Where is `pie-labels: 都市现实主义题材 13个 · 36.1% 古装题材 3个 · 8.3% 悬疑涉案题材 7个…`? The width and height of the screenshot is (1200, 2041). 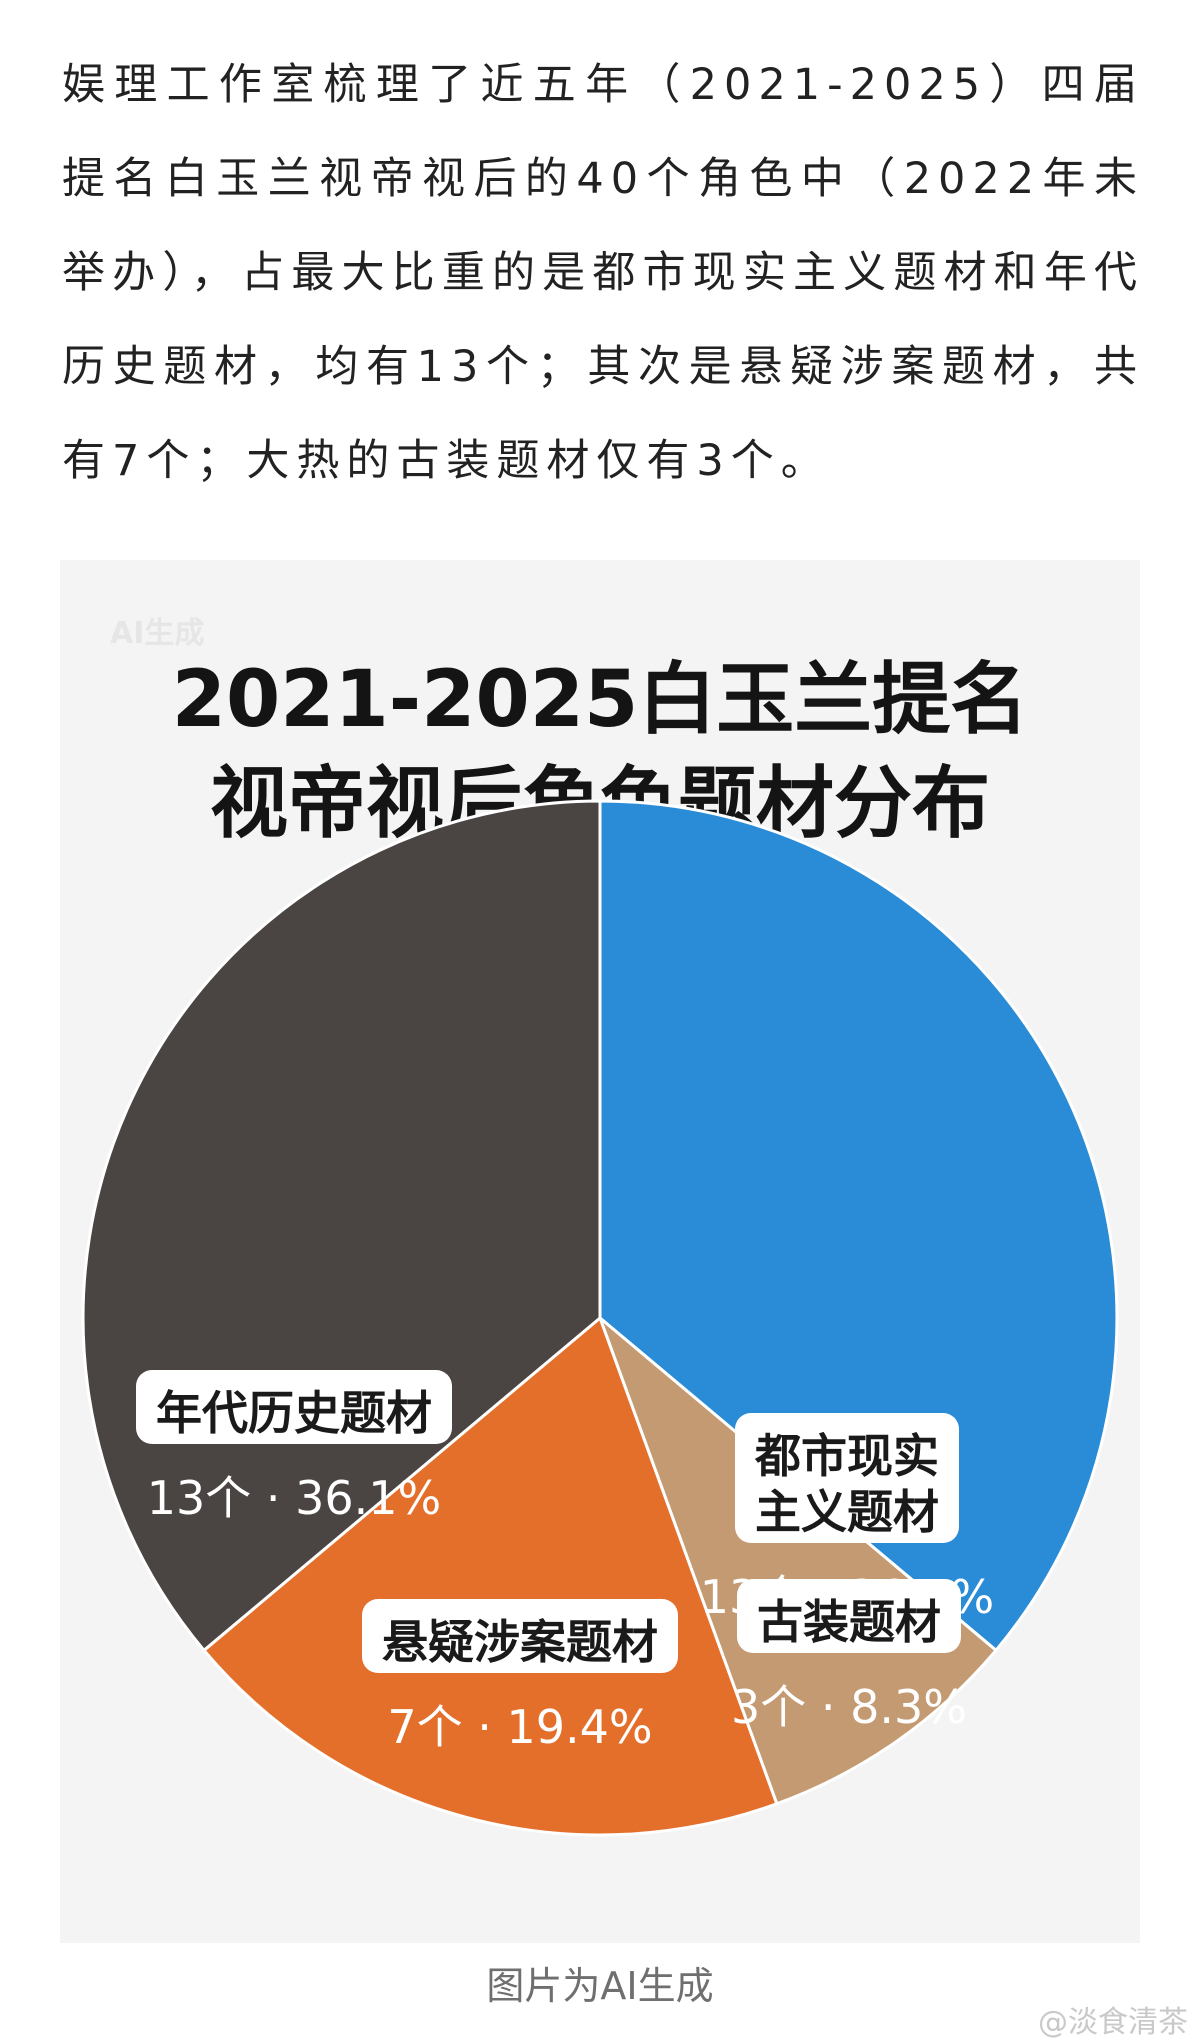 pie-labels: 都市现实主义题材 13个 · 36.1% 古装题材 3个 · 8.3% 悬疑涉案题材 7个… is located at coordinates (565, 1562).